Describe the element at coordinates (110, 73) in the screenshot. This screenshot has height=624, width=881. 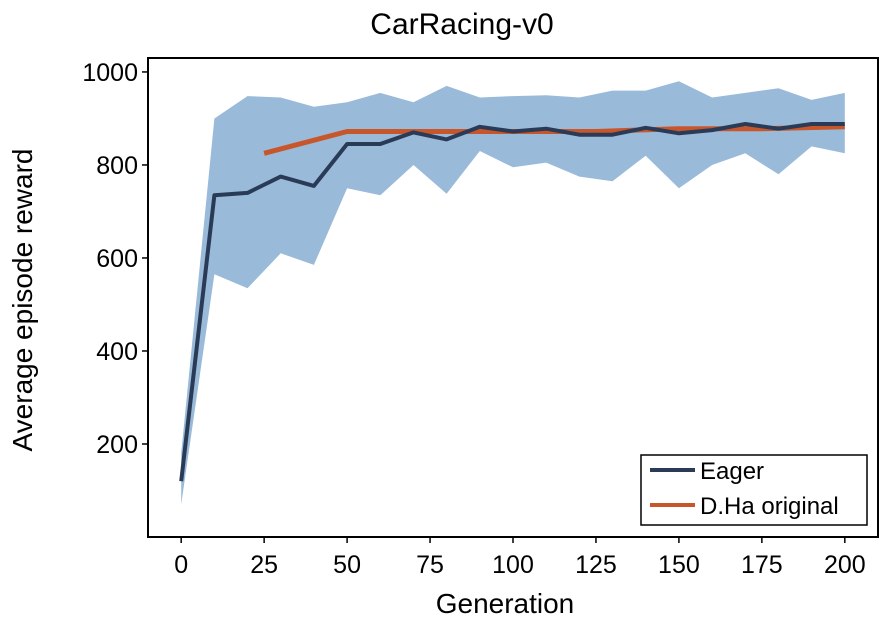
I see `y-tick-label: 1000` at that location.